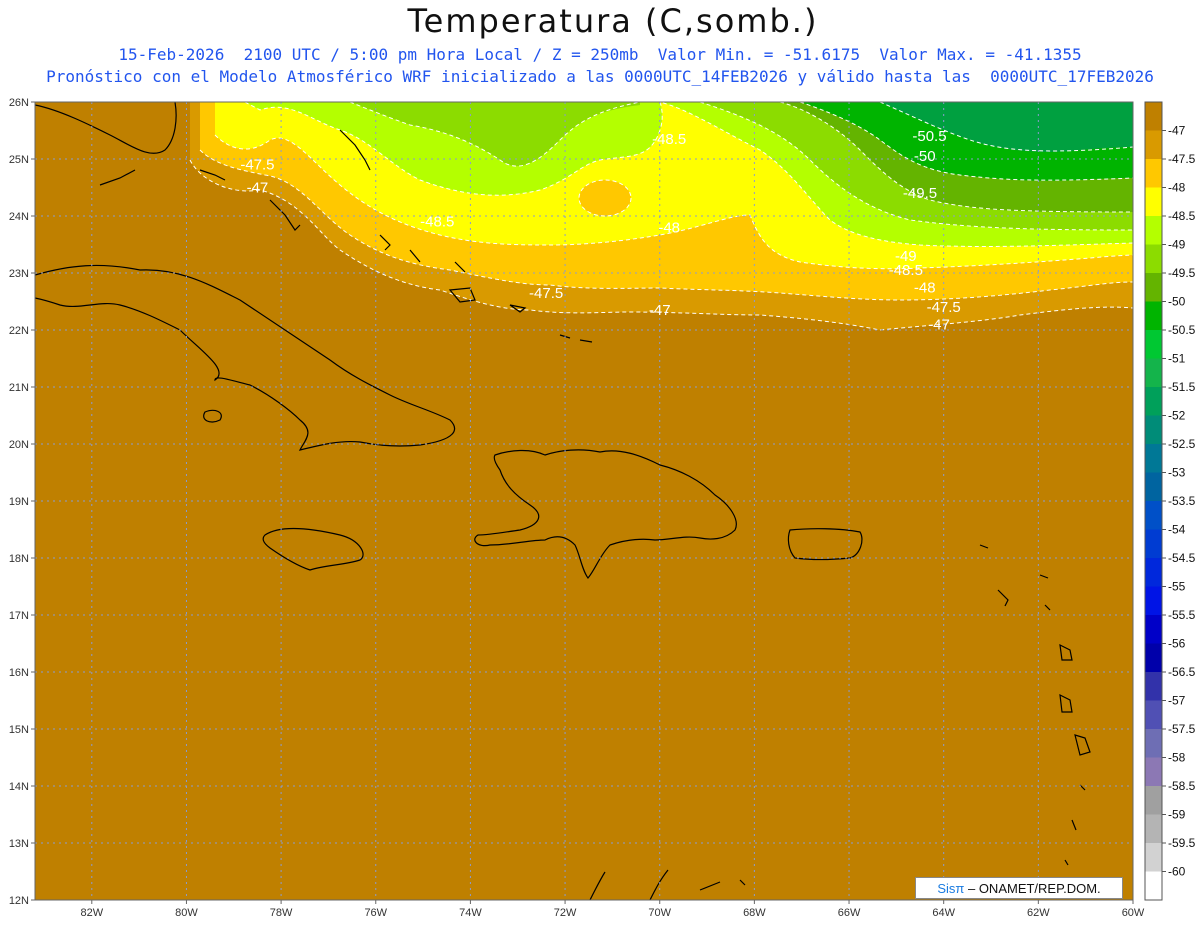 This screenshot has width=1200, height=927. I want to click on contour-label: -50, so click(925, 156).